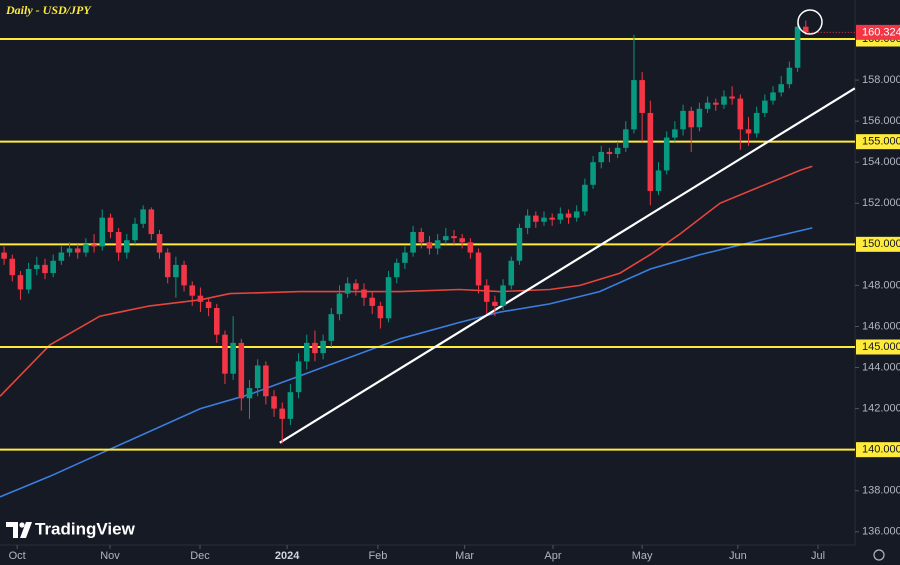 The height and width of the screenshot is (565, 900). What do you see at coordinates (818, 556) in the screenshot?
I see `x-tick-label: Jul` at bounding box center [818, 556].